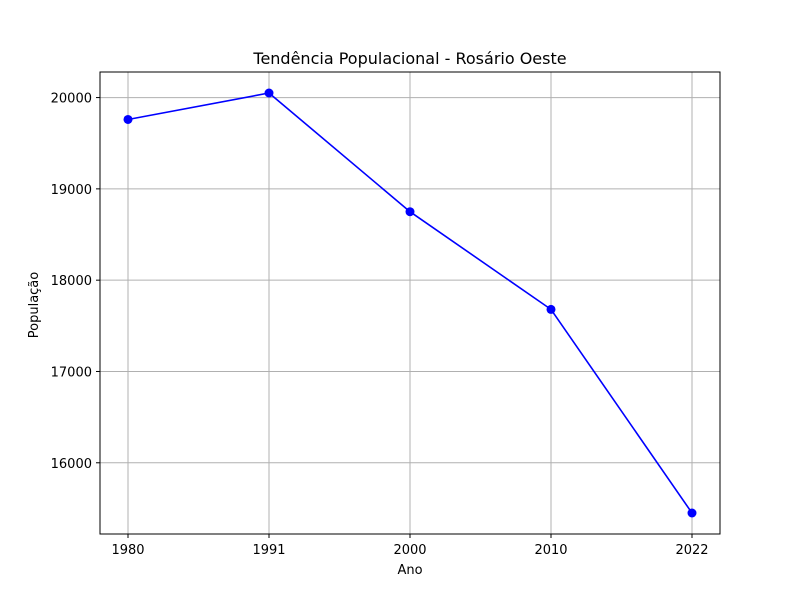  I want to click on y-tick-label: 16000, so click(71, 464).